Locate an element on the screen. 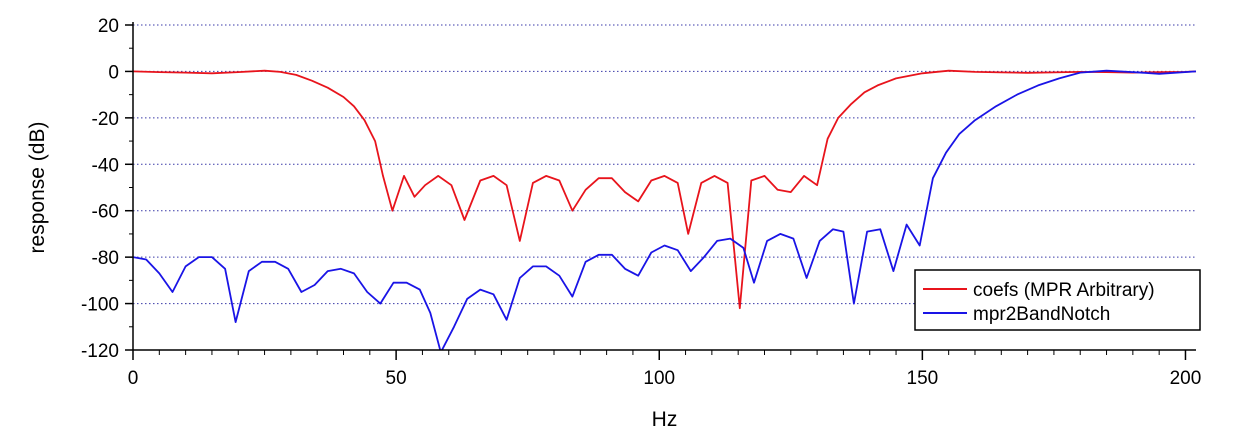 This screenshot has height=434, width=1250. x-tick-label-2: 100 is located at coordinates (659, 378).